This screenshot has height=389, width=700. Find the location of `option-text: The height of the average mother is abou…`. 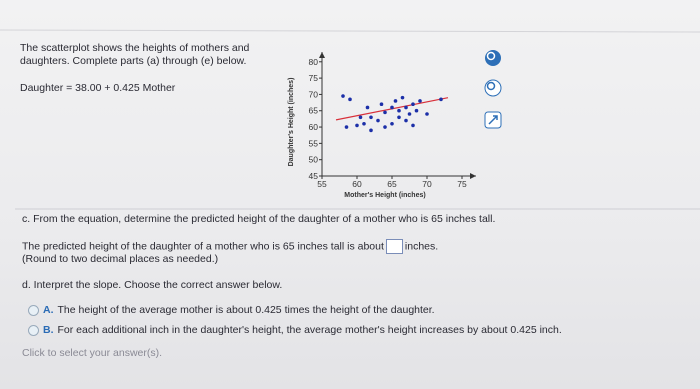

option-text: The height of the average mother is abou… is located at coordinates (246, 310).